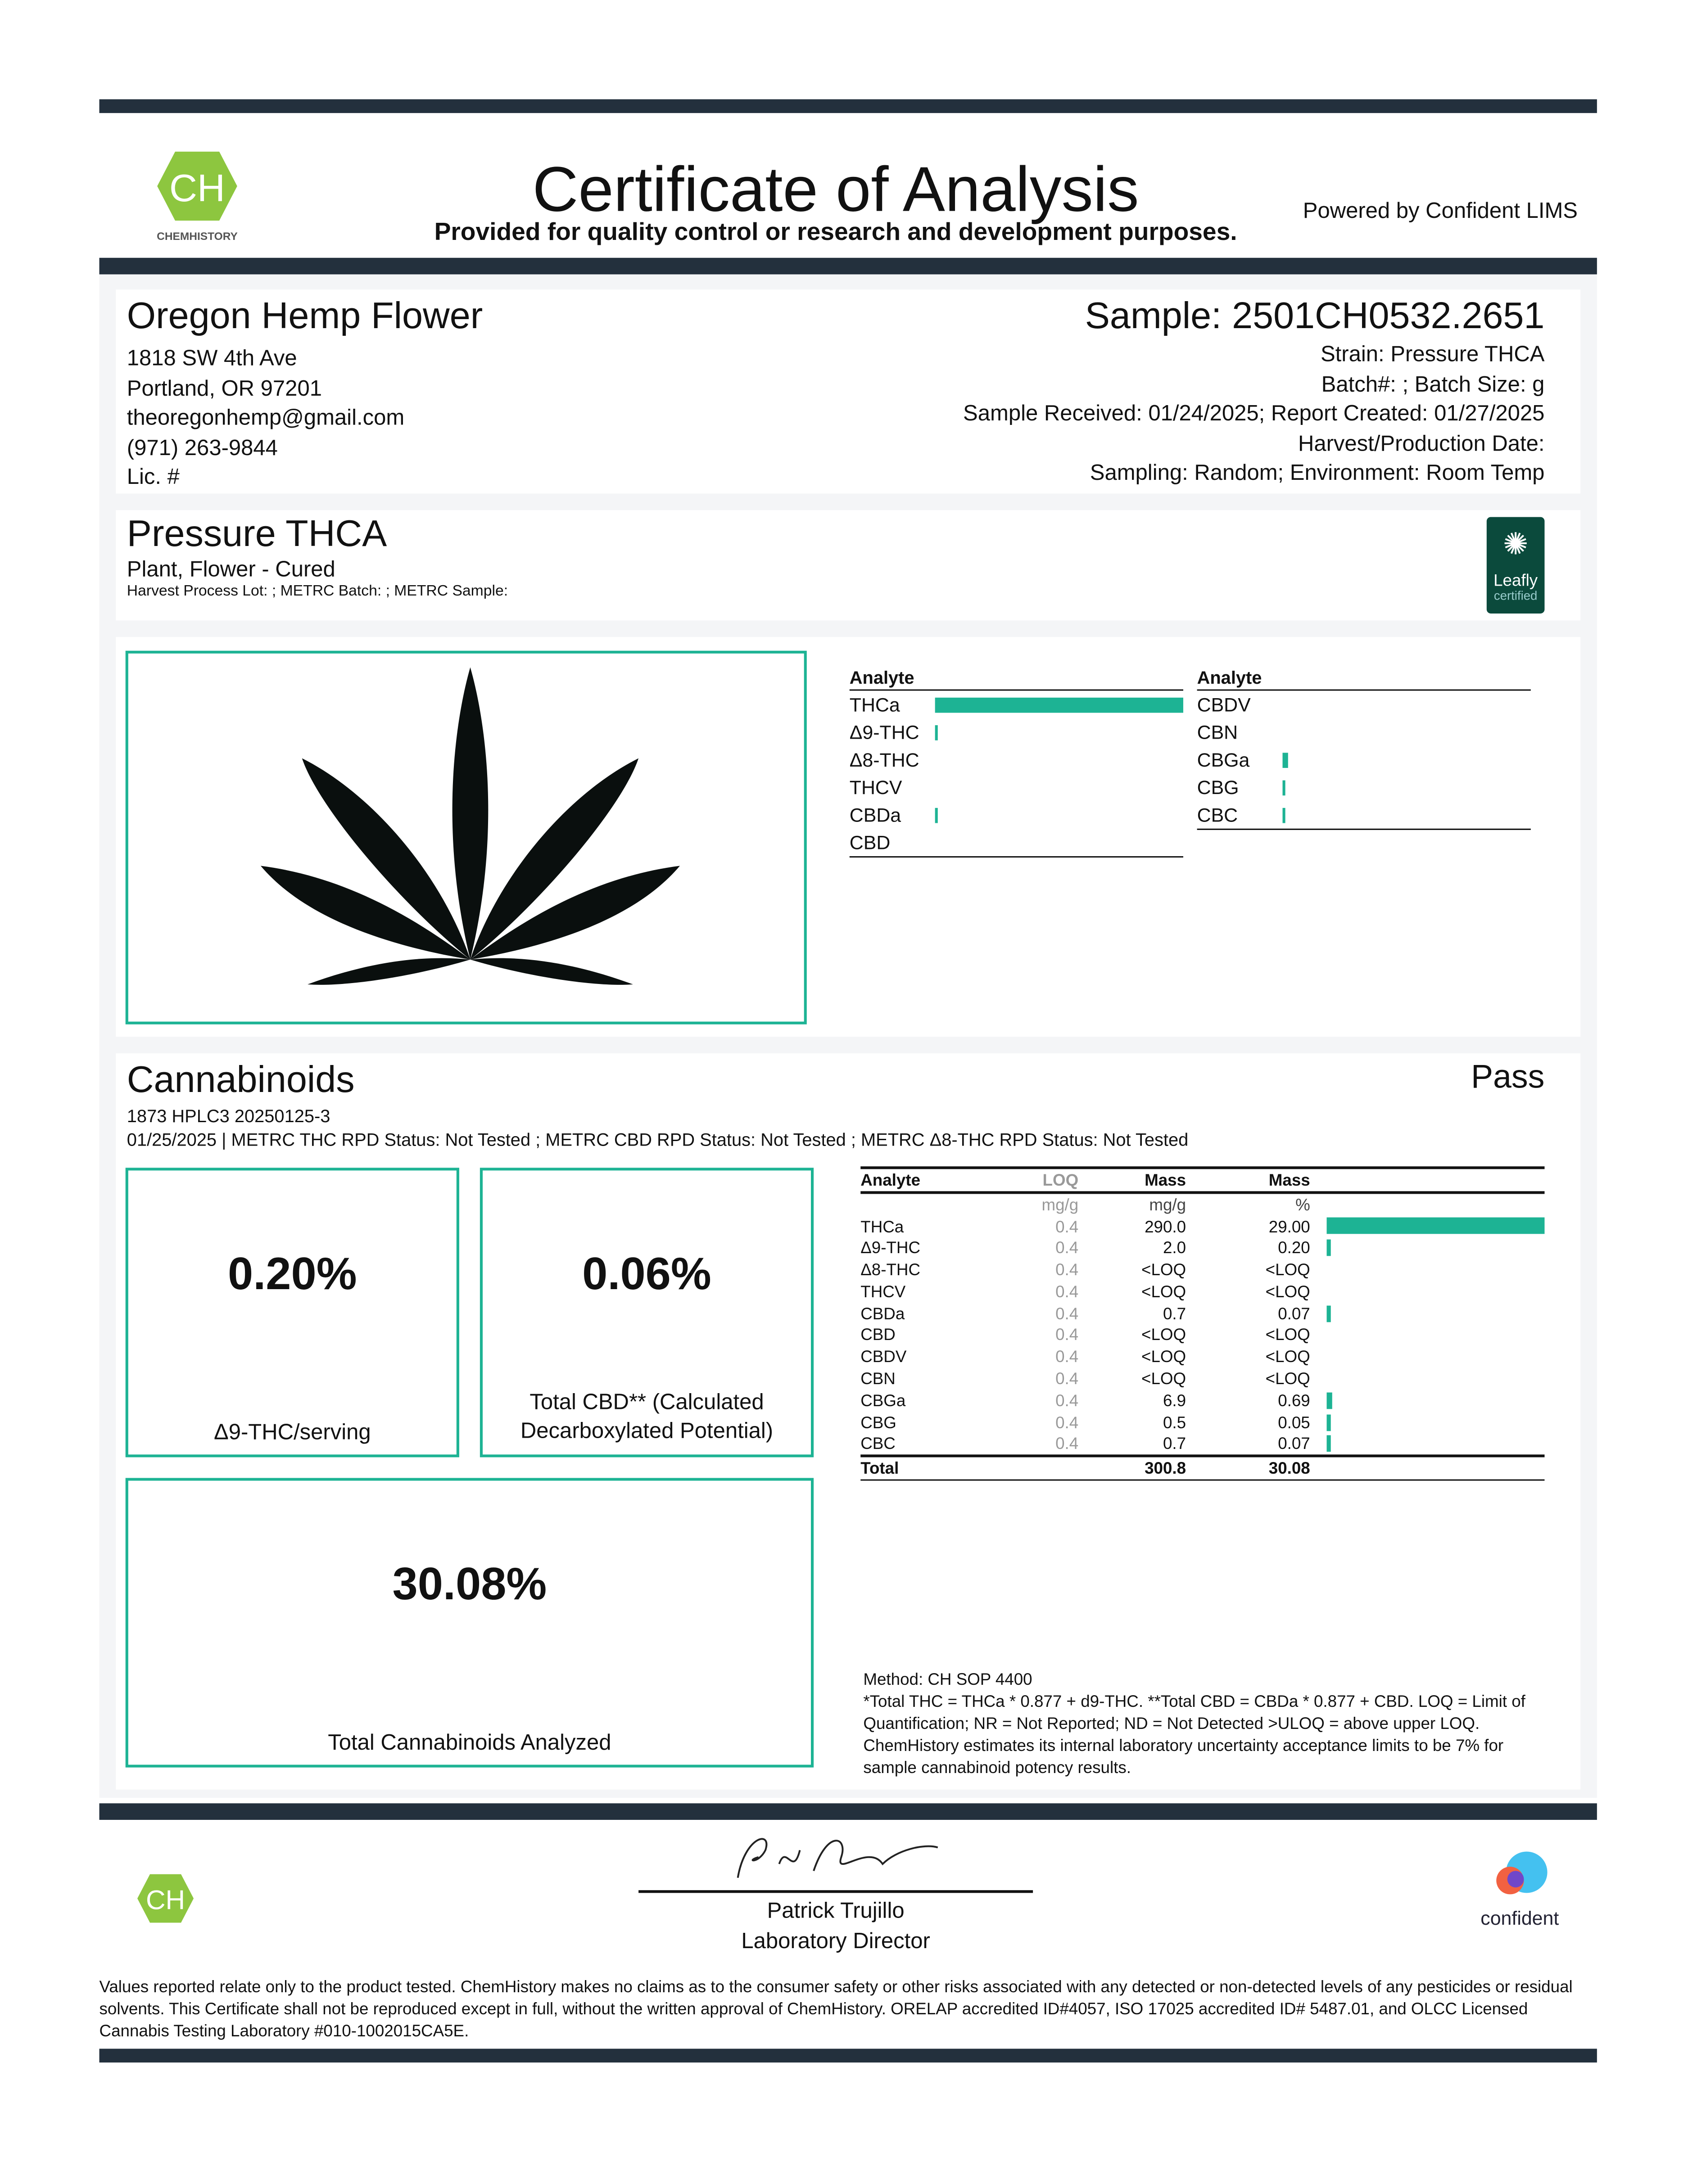 This screenshot has height=2184, width=1688. Describe the element at coordinates (835, 189) in the screenshot. I see `page-title: Certificate of Analysis` at that location.